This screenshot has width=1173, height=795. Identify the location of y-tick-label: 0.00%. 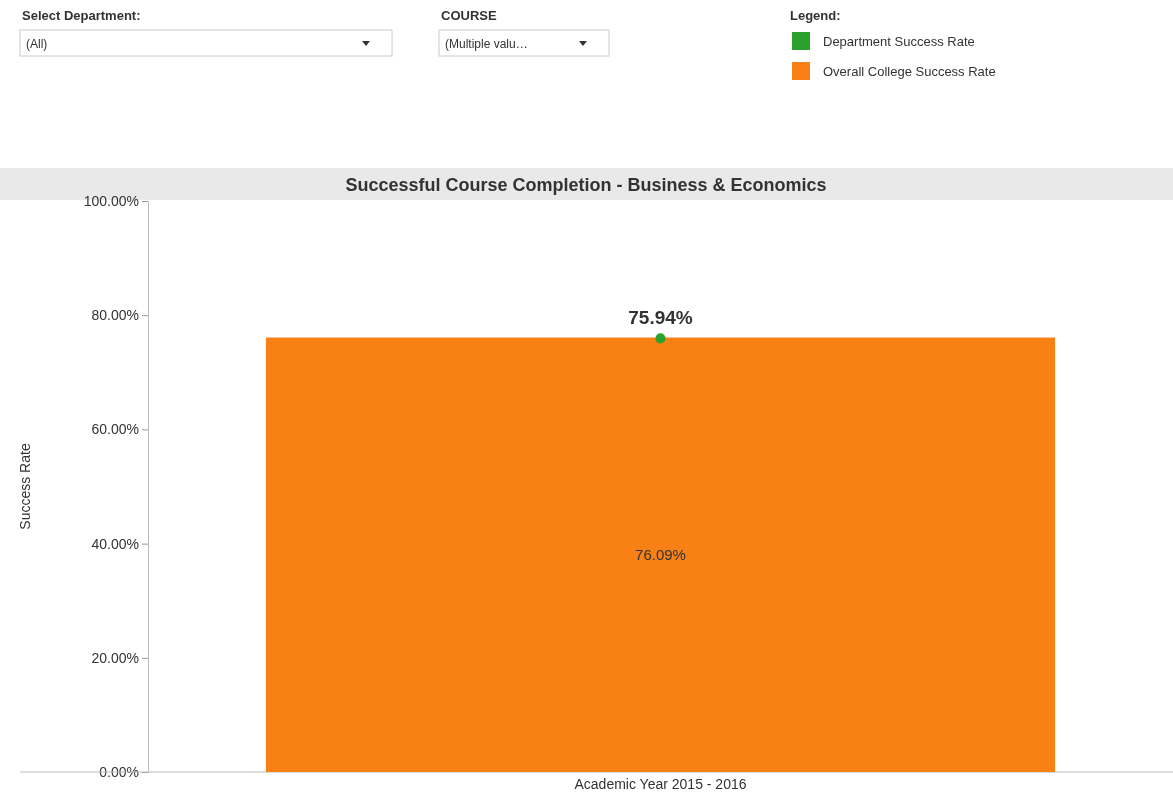
(119, 771).